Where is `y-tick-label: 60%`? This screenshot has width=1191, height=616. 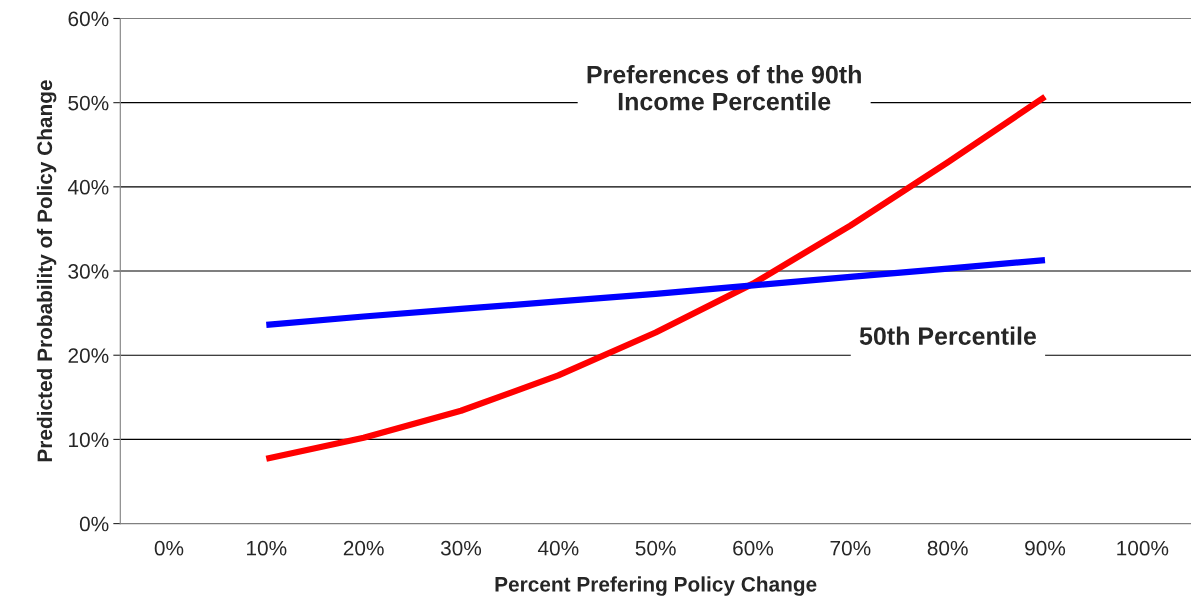
y-tick-label: 60% is located at coordinates (88, 19).